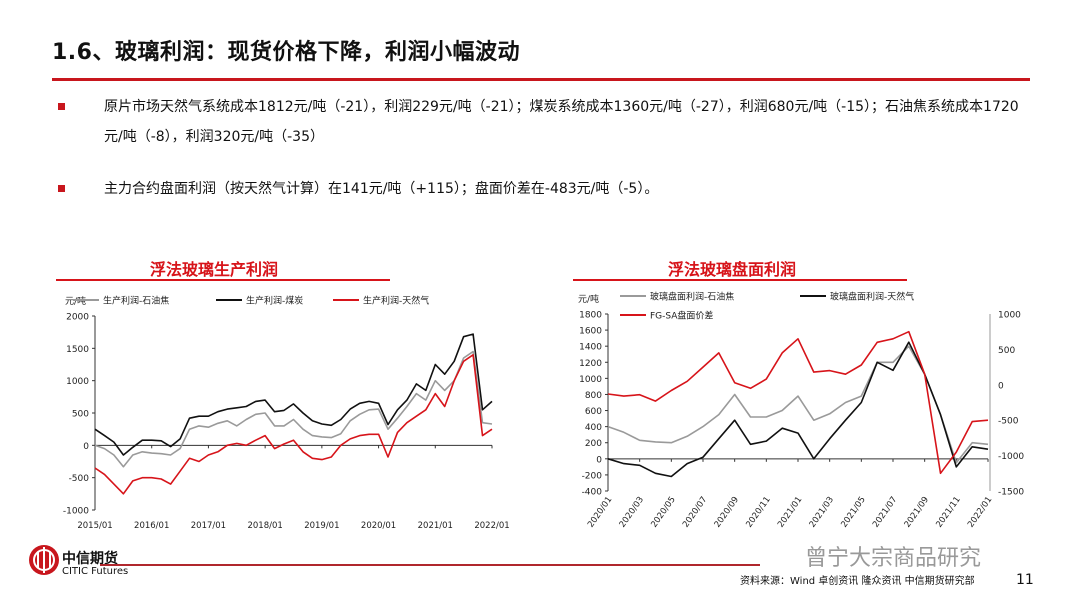  Describe the element at coordinates (95, 571) in the screenshot. I see `logo-text-en: CITIC Futures` at that location.